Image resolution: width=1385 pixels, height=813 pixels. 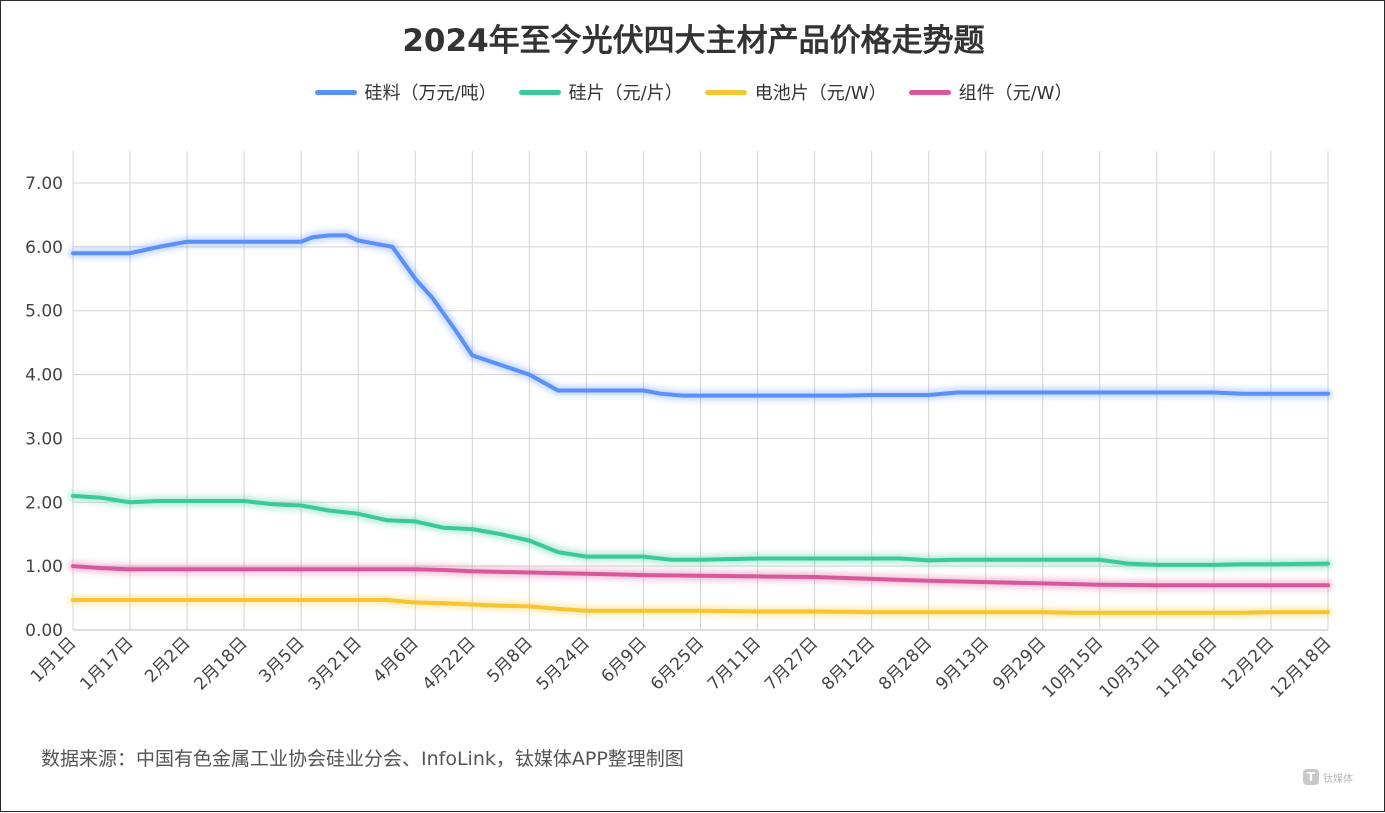 What do you see at coordinates (624, 659) in the screenshot?
I see `x-tick-label: 6月9日` at bounding box center [624, 659].